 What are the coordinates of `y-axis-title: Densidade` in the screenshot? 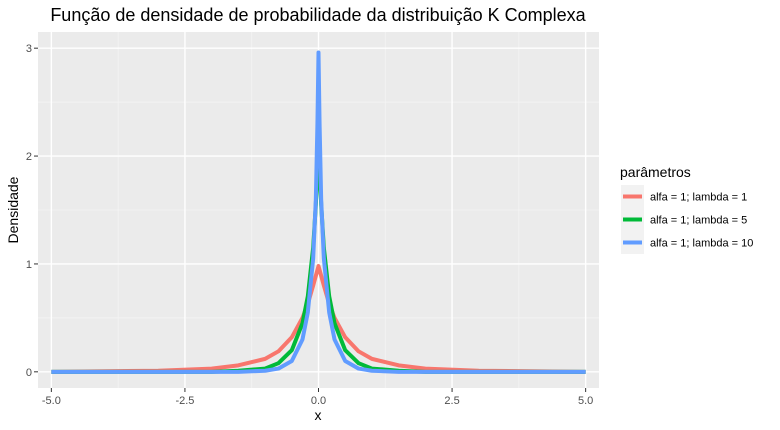 It's located at (13, 209).